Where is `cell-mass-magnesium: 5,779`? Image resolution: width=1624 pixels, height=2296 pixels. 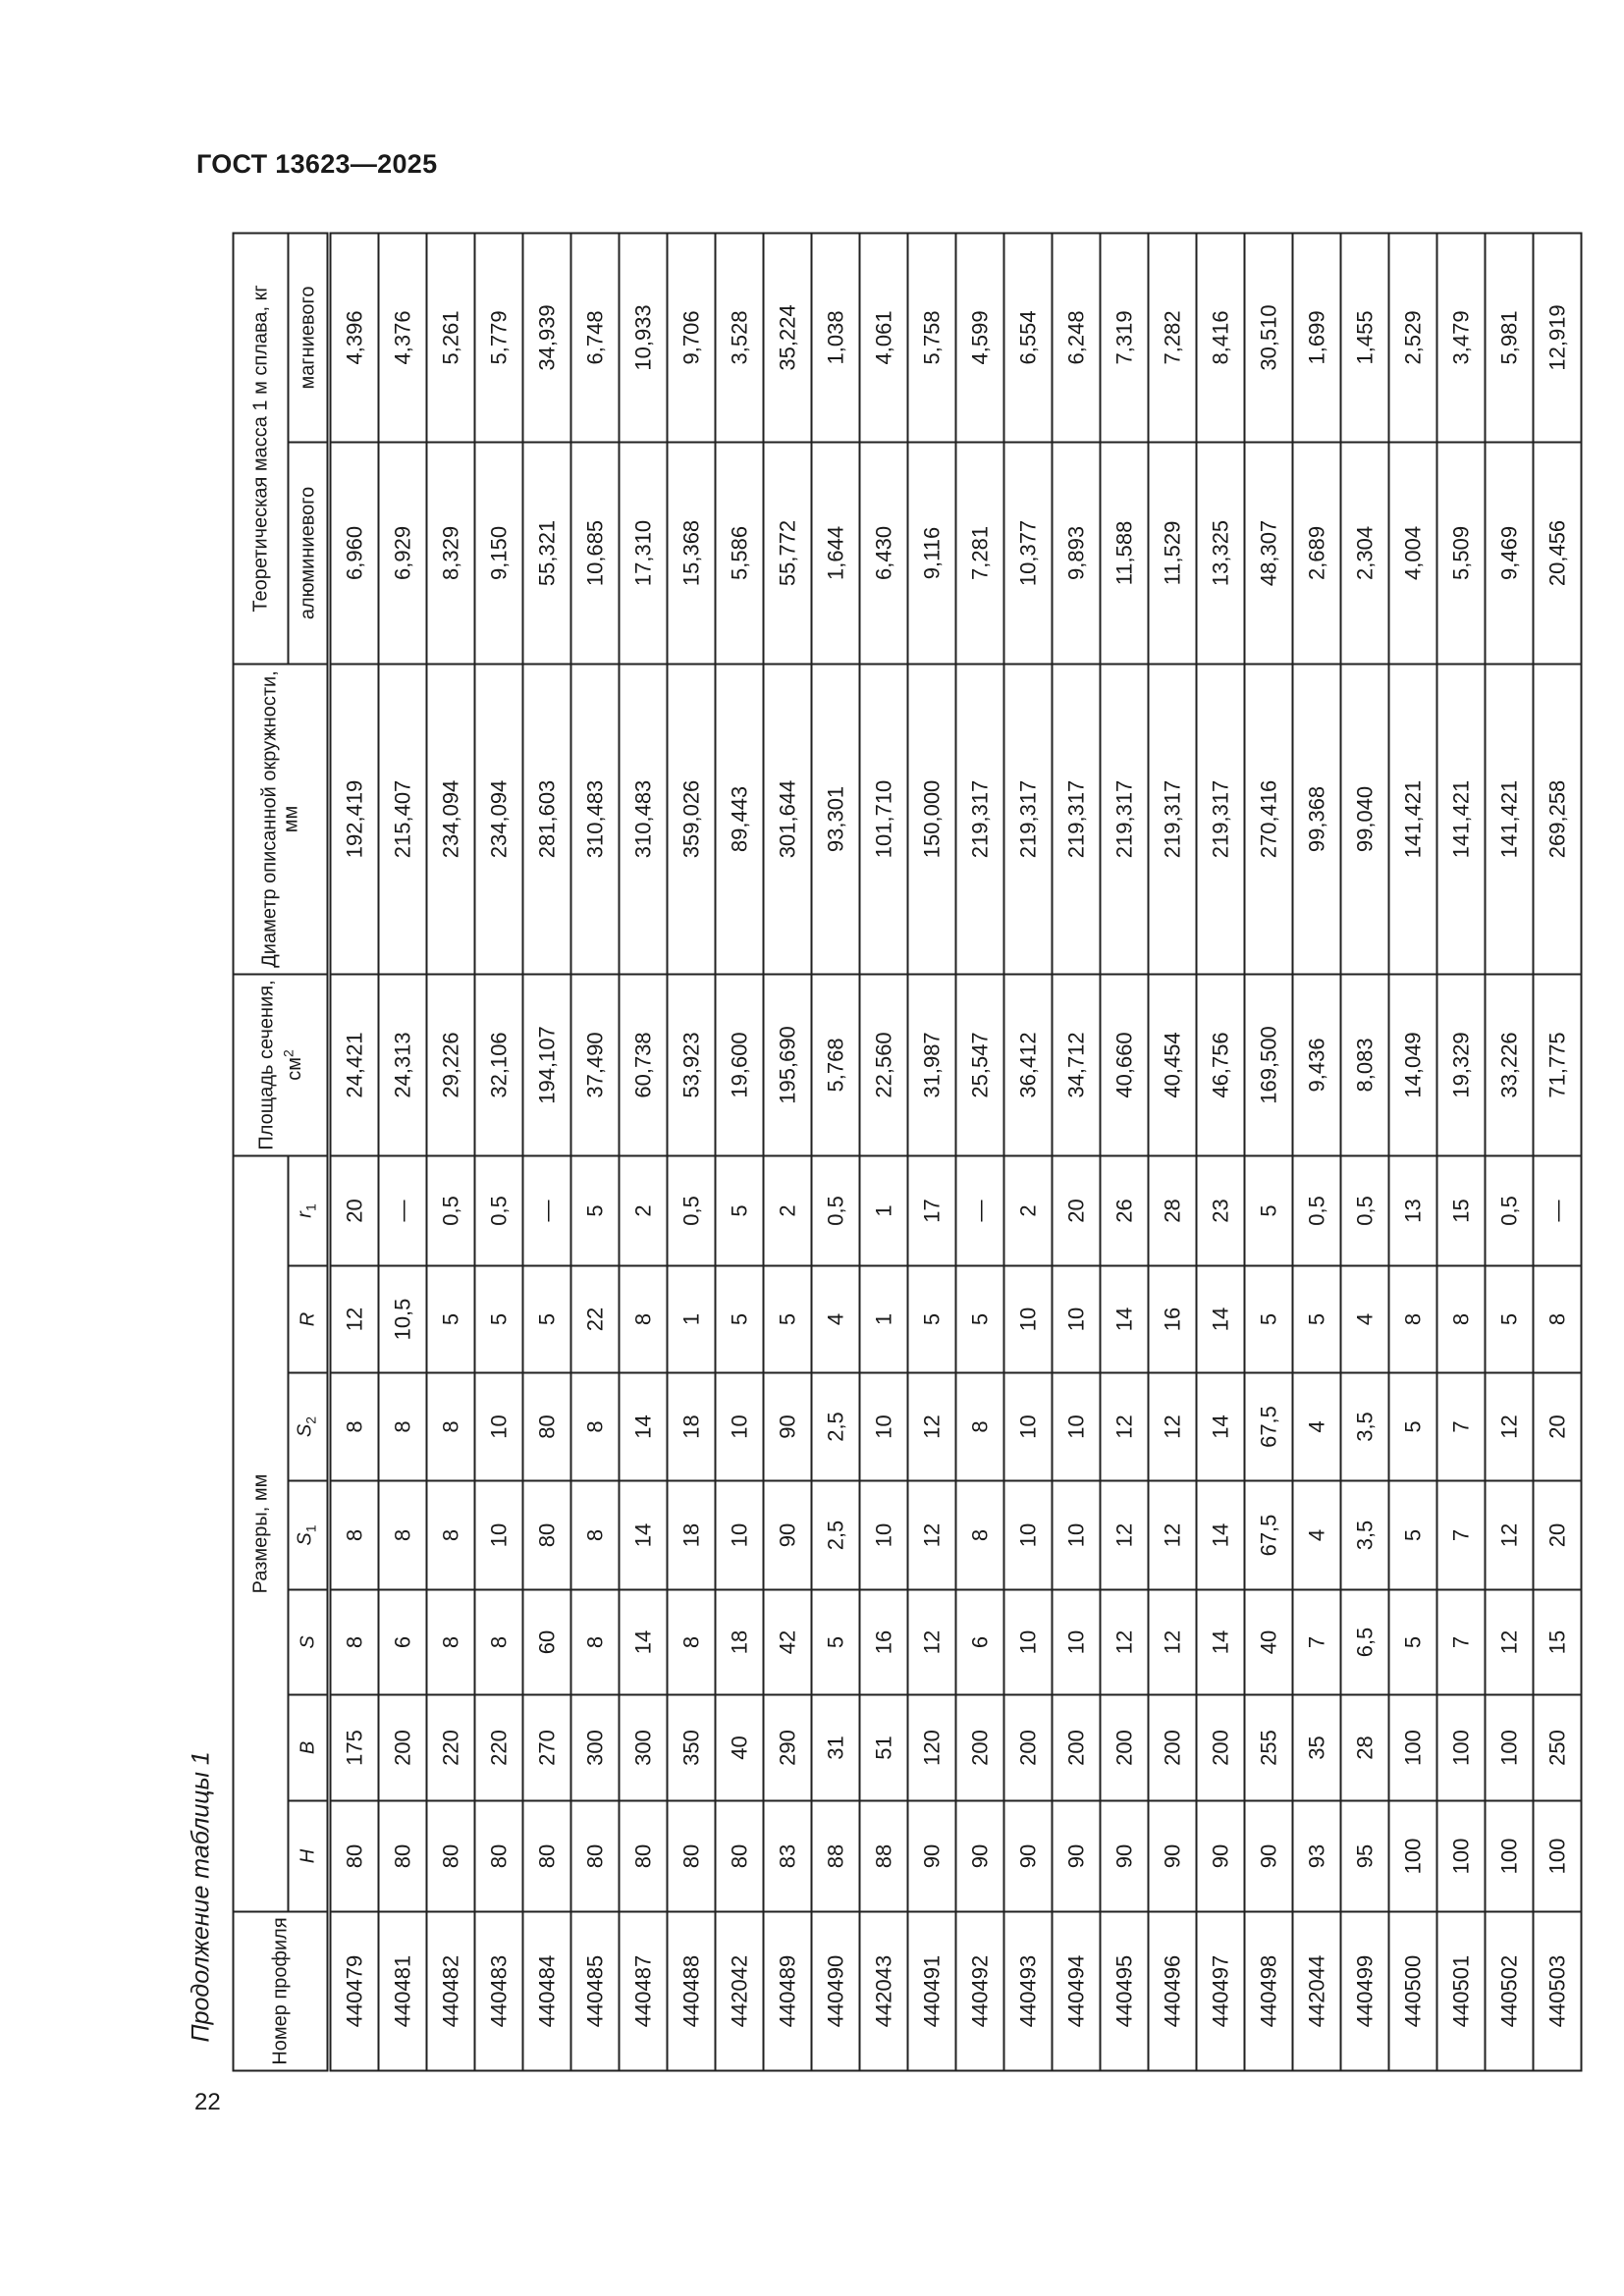 cell-mass-magnesium: 5,779 is located at coordinates (498, 337).